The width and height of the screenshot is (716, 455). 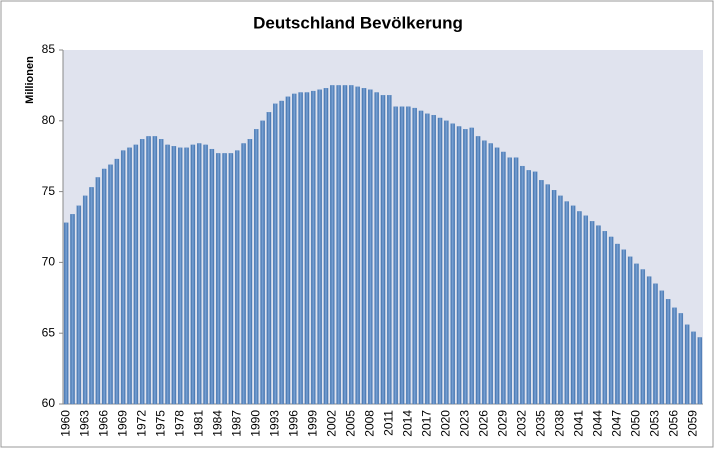 I want to click on chart-title: Deutschland Bevölkerung, so click(x=358, y=22).